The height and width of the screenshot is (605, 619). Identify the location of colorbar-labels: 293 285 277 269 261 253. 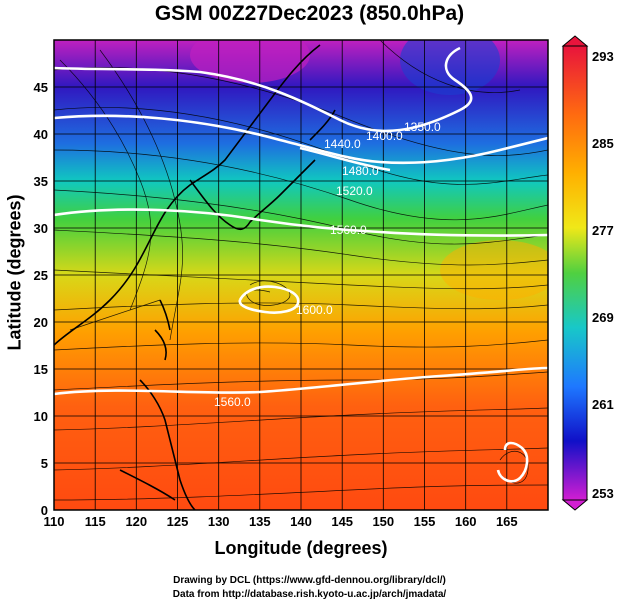
(603, 275).